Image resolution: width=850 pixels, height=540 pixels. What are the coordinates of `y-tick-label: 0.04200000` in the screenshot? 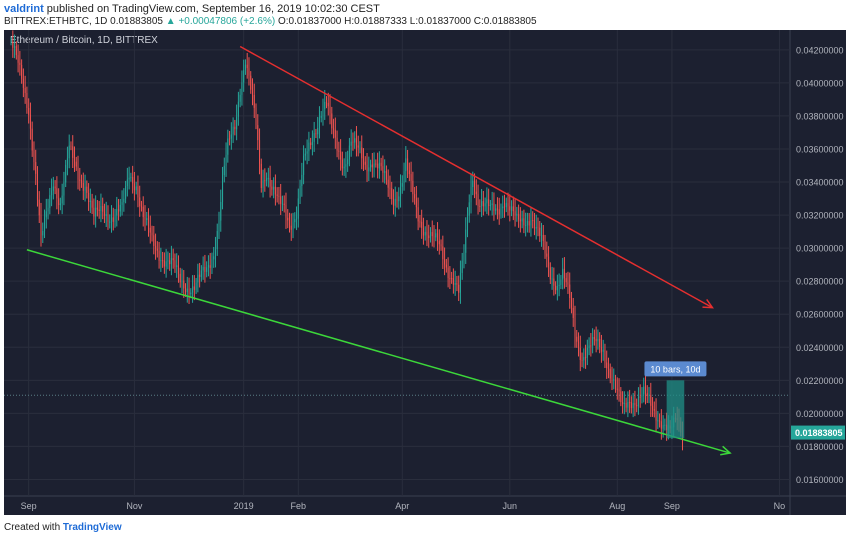 It's located at (820, 50).